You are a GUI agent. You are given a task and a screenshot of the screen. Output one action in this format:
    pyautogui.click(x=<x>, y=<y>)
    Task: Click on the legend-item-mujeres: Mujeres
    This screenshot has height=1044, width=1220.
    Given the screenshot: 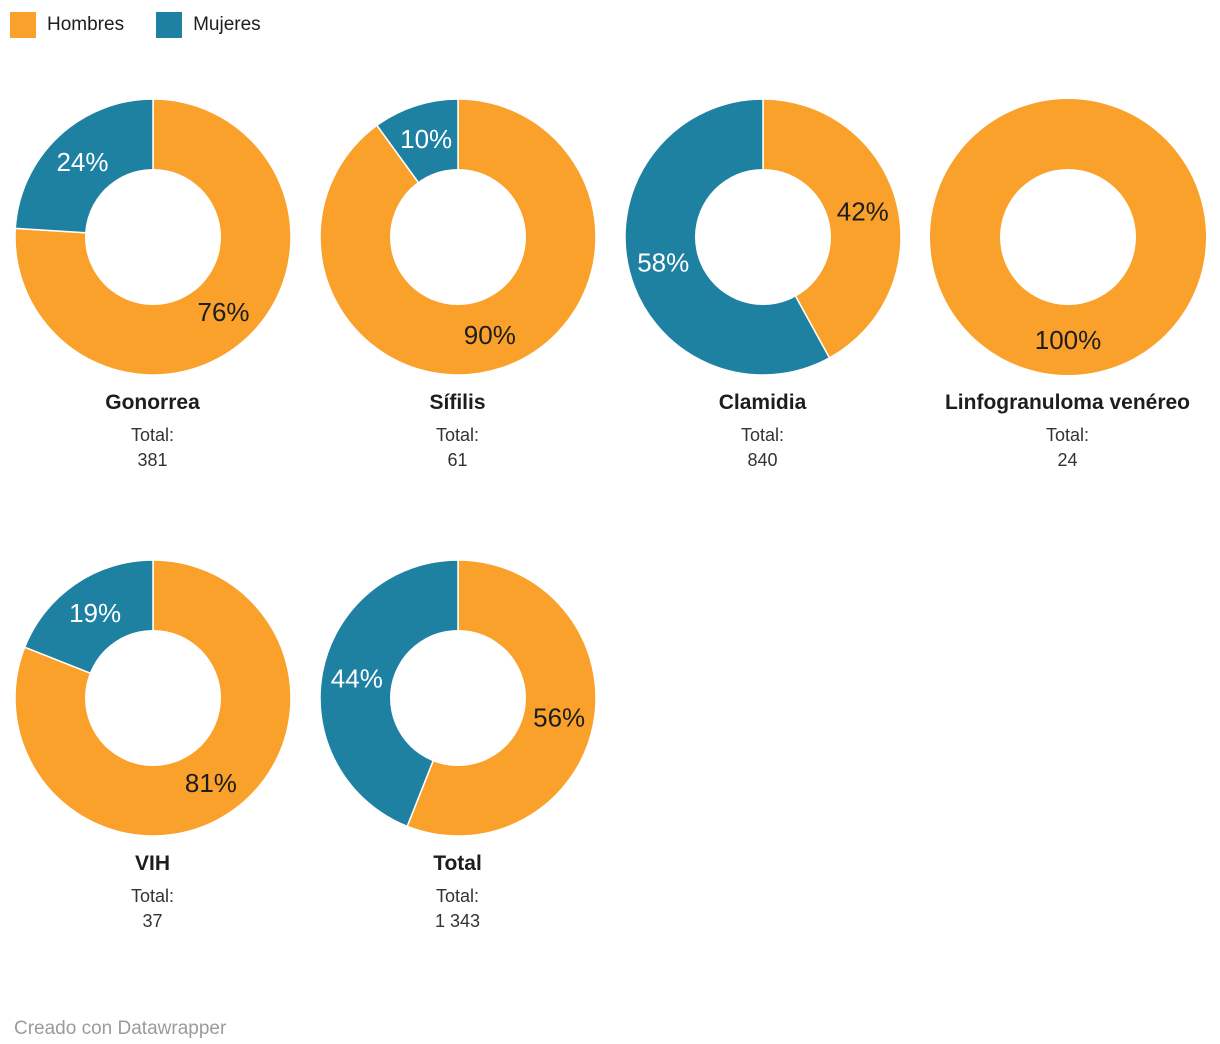 What is the action you would take?
    pyautogui.click(x=208, y=25)
    